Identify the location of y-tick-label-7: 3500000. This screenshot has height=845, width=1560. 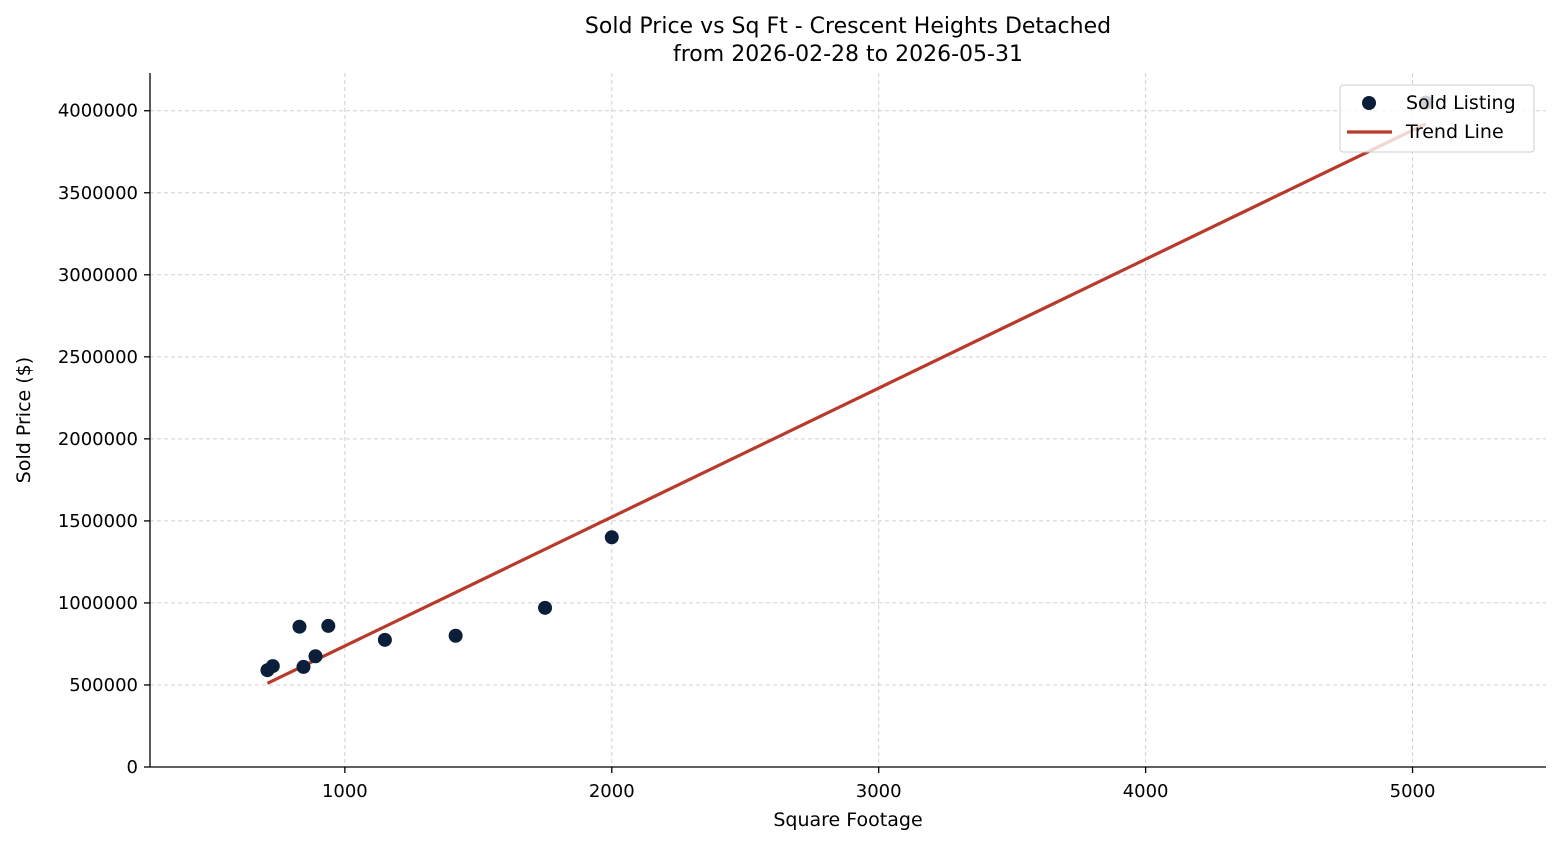
(98, 193).